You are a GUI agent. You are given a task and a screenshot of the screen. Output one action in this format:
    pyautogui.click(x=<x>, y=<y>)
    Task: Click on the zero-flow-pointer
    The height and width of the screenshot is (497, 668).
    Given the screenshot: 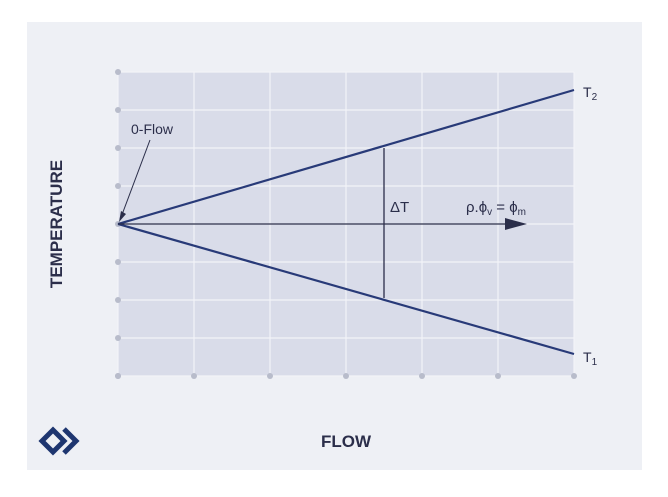 What is the action you would take?
    pyautogui.click(x=135, y=180)
    